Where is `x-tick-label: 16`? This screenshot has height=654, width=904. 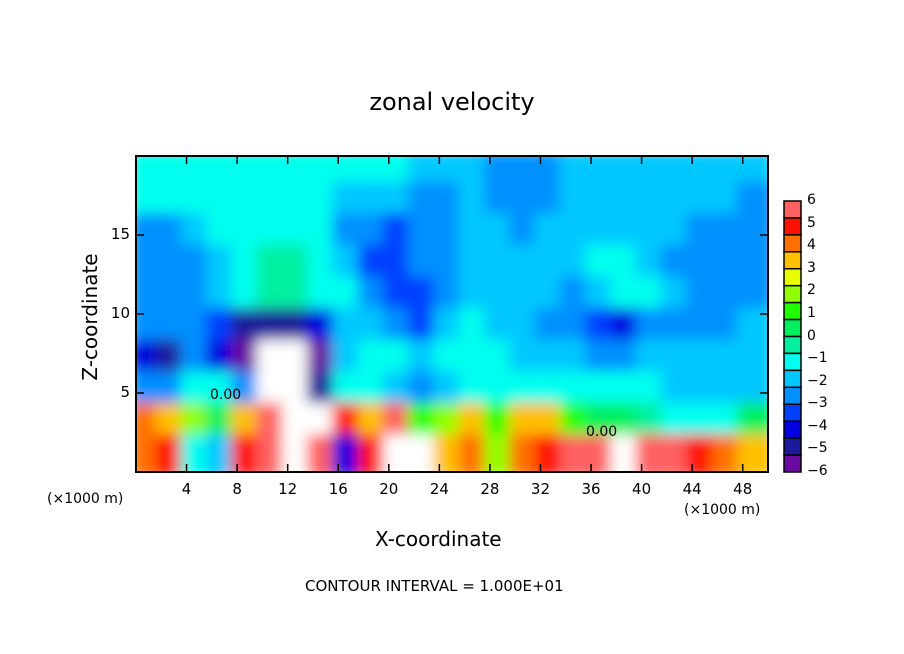 x-tick-label: 16 is located at coordinates (338, 489).